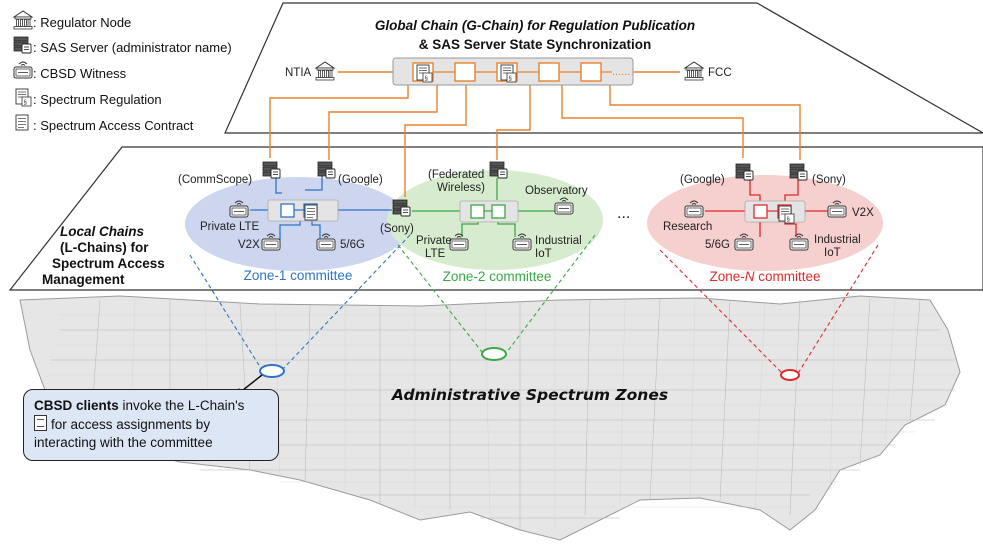  Describe the element at coordinates (108, 263) in the screenshot. I see `l-chain-title-line3: Spectrum Access` at that location.